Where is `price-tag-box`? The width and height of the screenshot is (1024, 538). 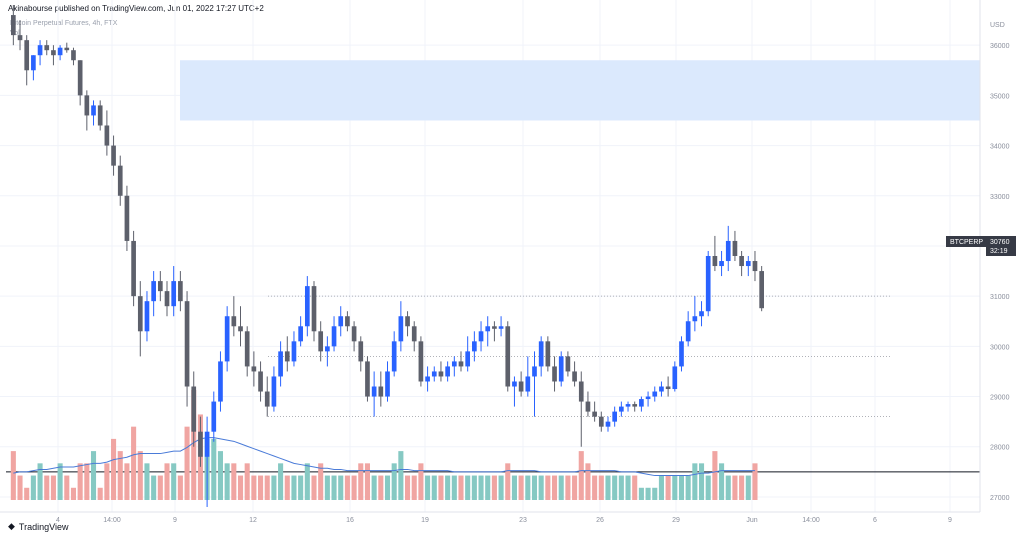 price-tag-box is located at coordinates (1001, 246).